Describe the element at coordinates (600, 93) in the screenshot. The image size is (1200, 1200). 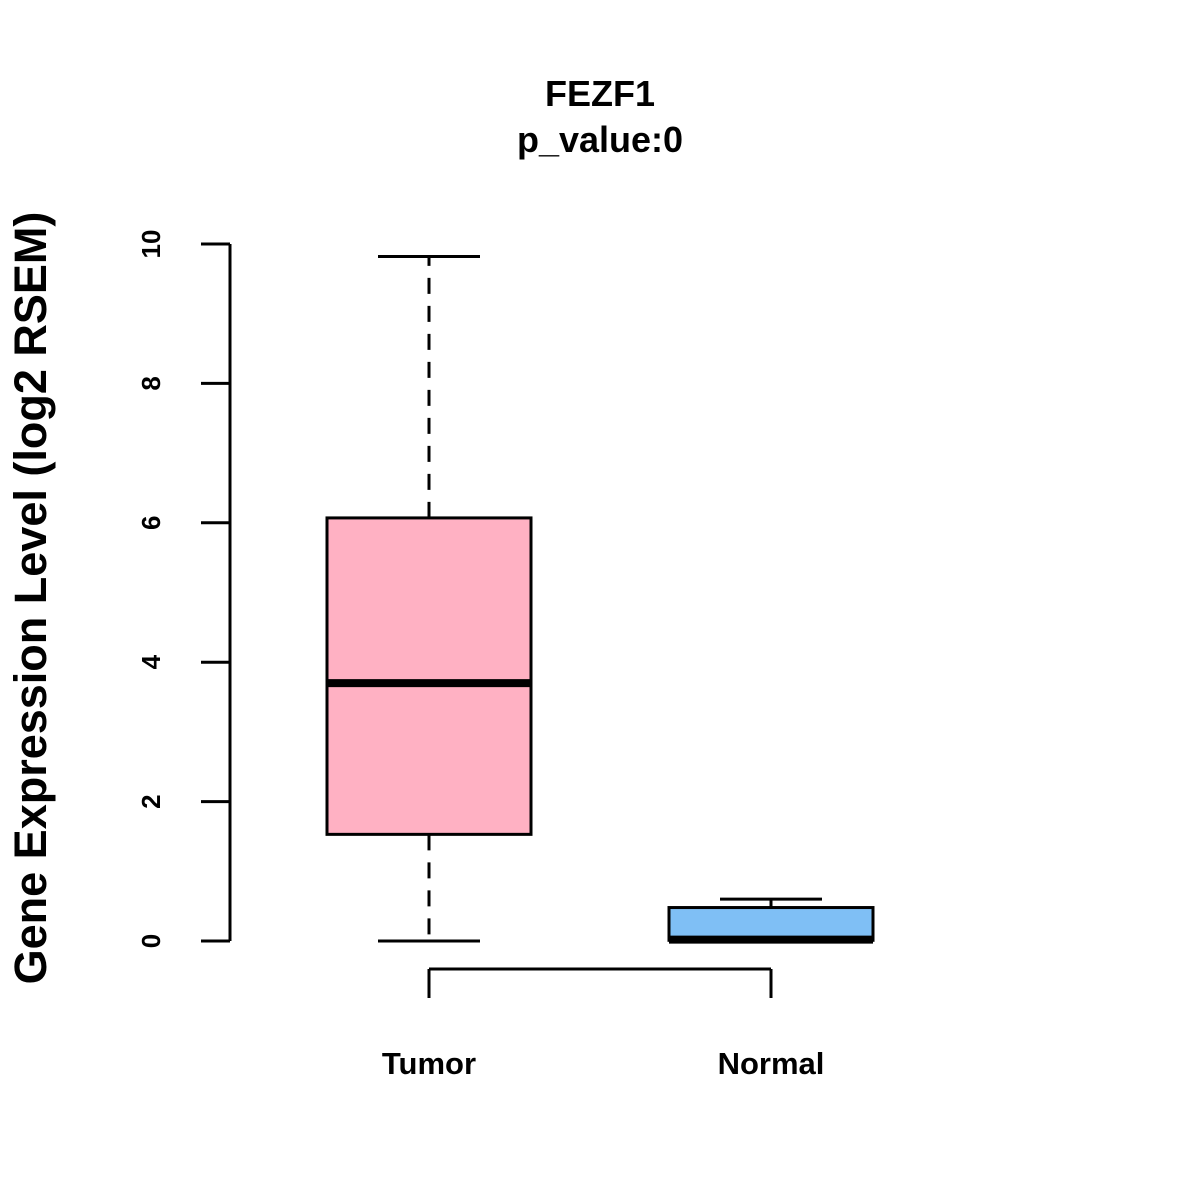
I see `chart-title: FEZF1` at that location.